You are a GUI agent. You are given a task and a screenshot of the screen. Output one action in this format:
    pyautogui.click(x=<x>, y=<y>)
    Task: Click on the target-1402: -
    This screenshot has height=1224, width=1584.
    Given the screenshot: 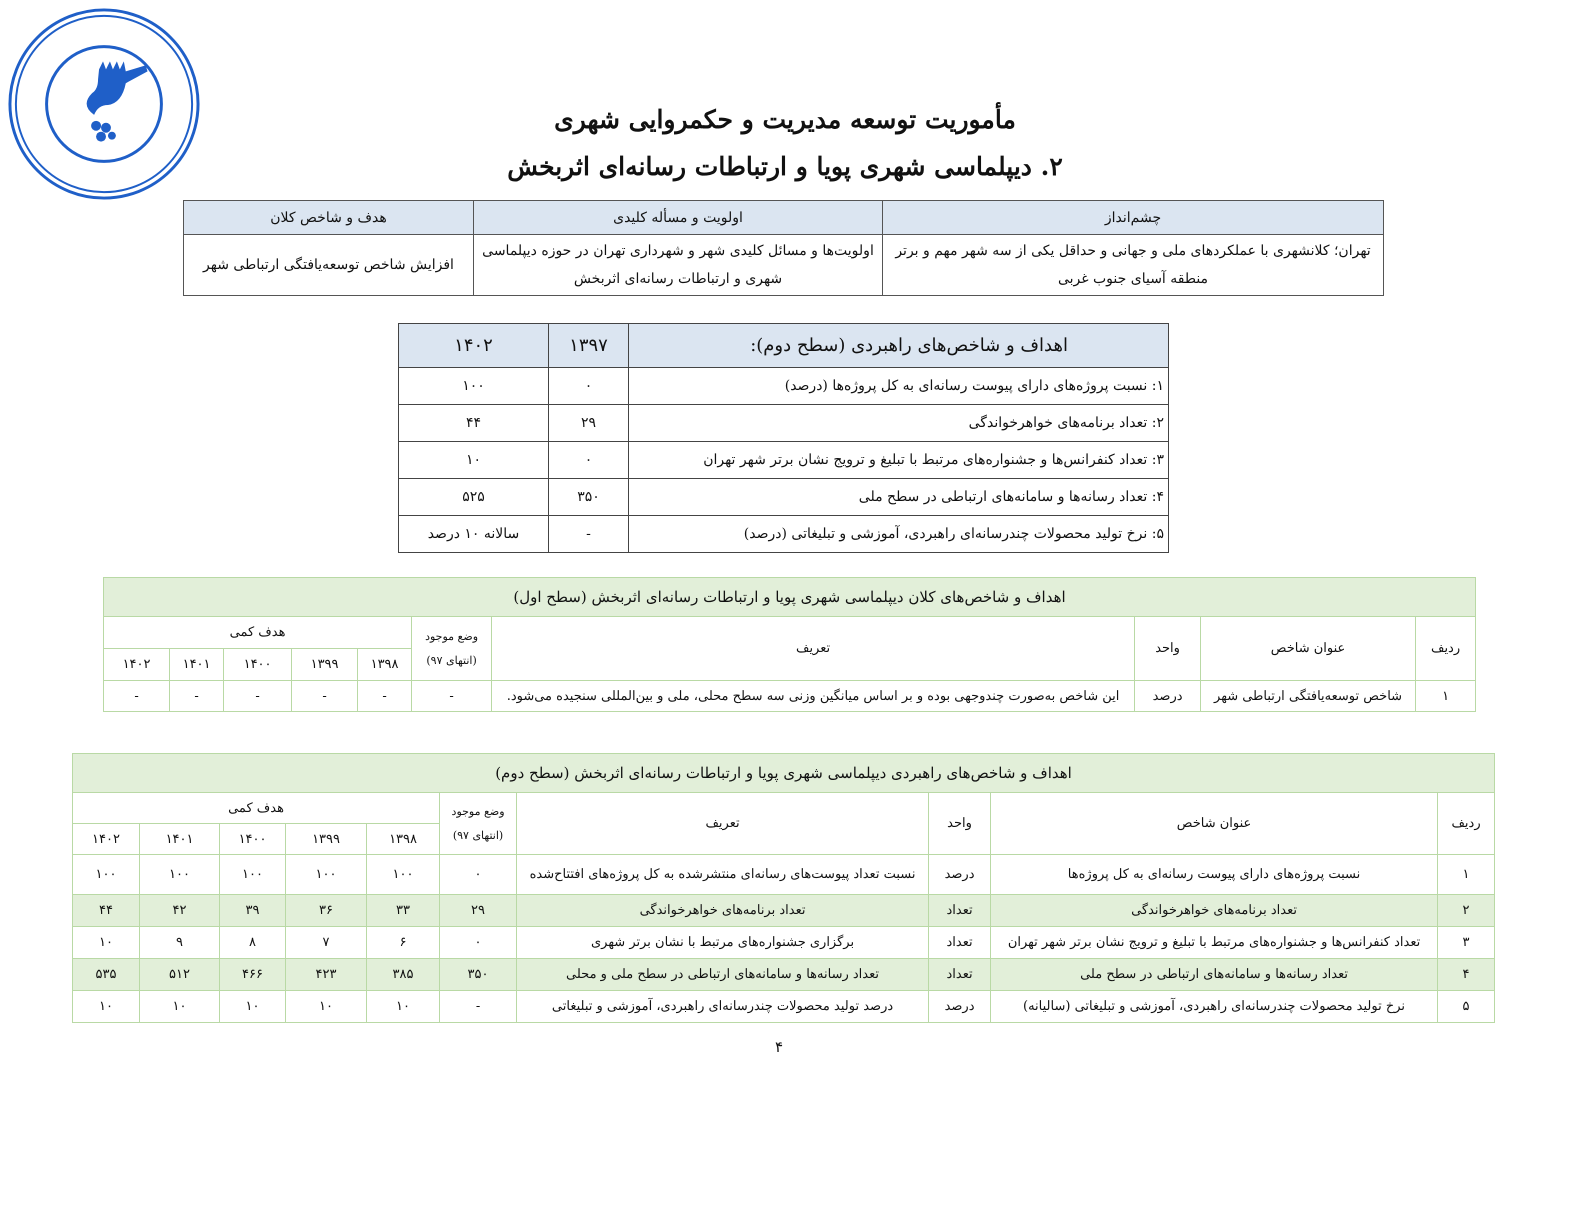 What is the action you would take?
    pyautogui.click(x=136, y=696)
    